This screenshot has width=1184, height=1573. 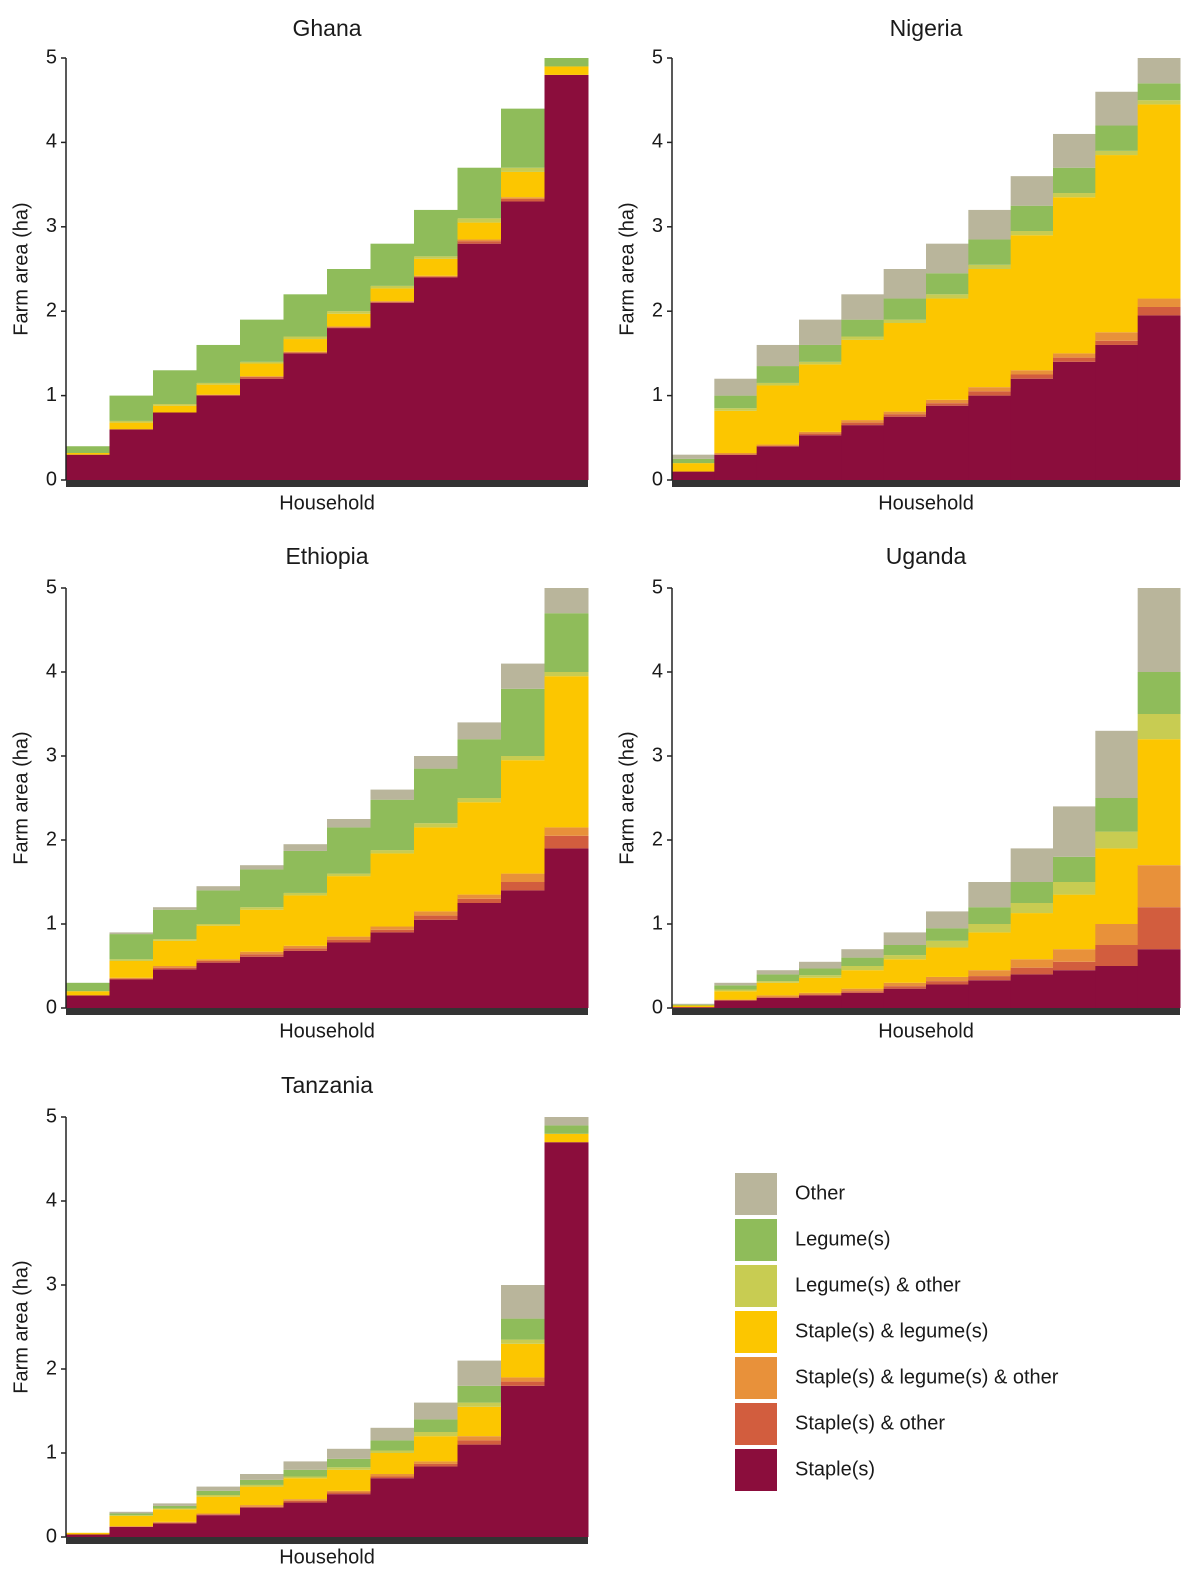 What do you see at coordinates (21, 797) in the screenshot?
I see `y-axis-label: Farm area (ha)` at bounding box center [21, 797].